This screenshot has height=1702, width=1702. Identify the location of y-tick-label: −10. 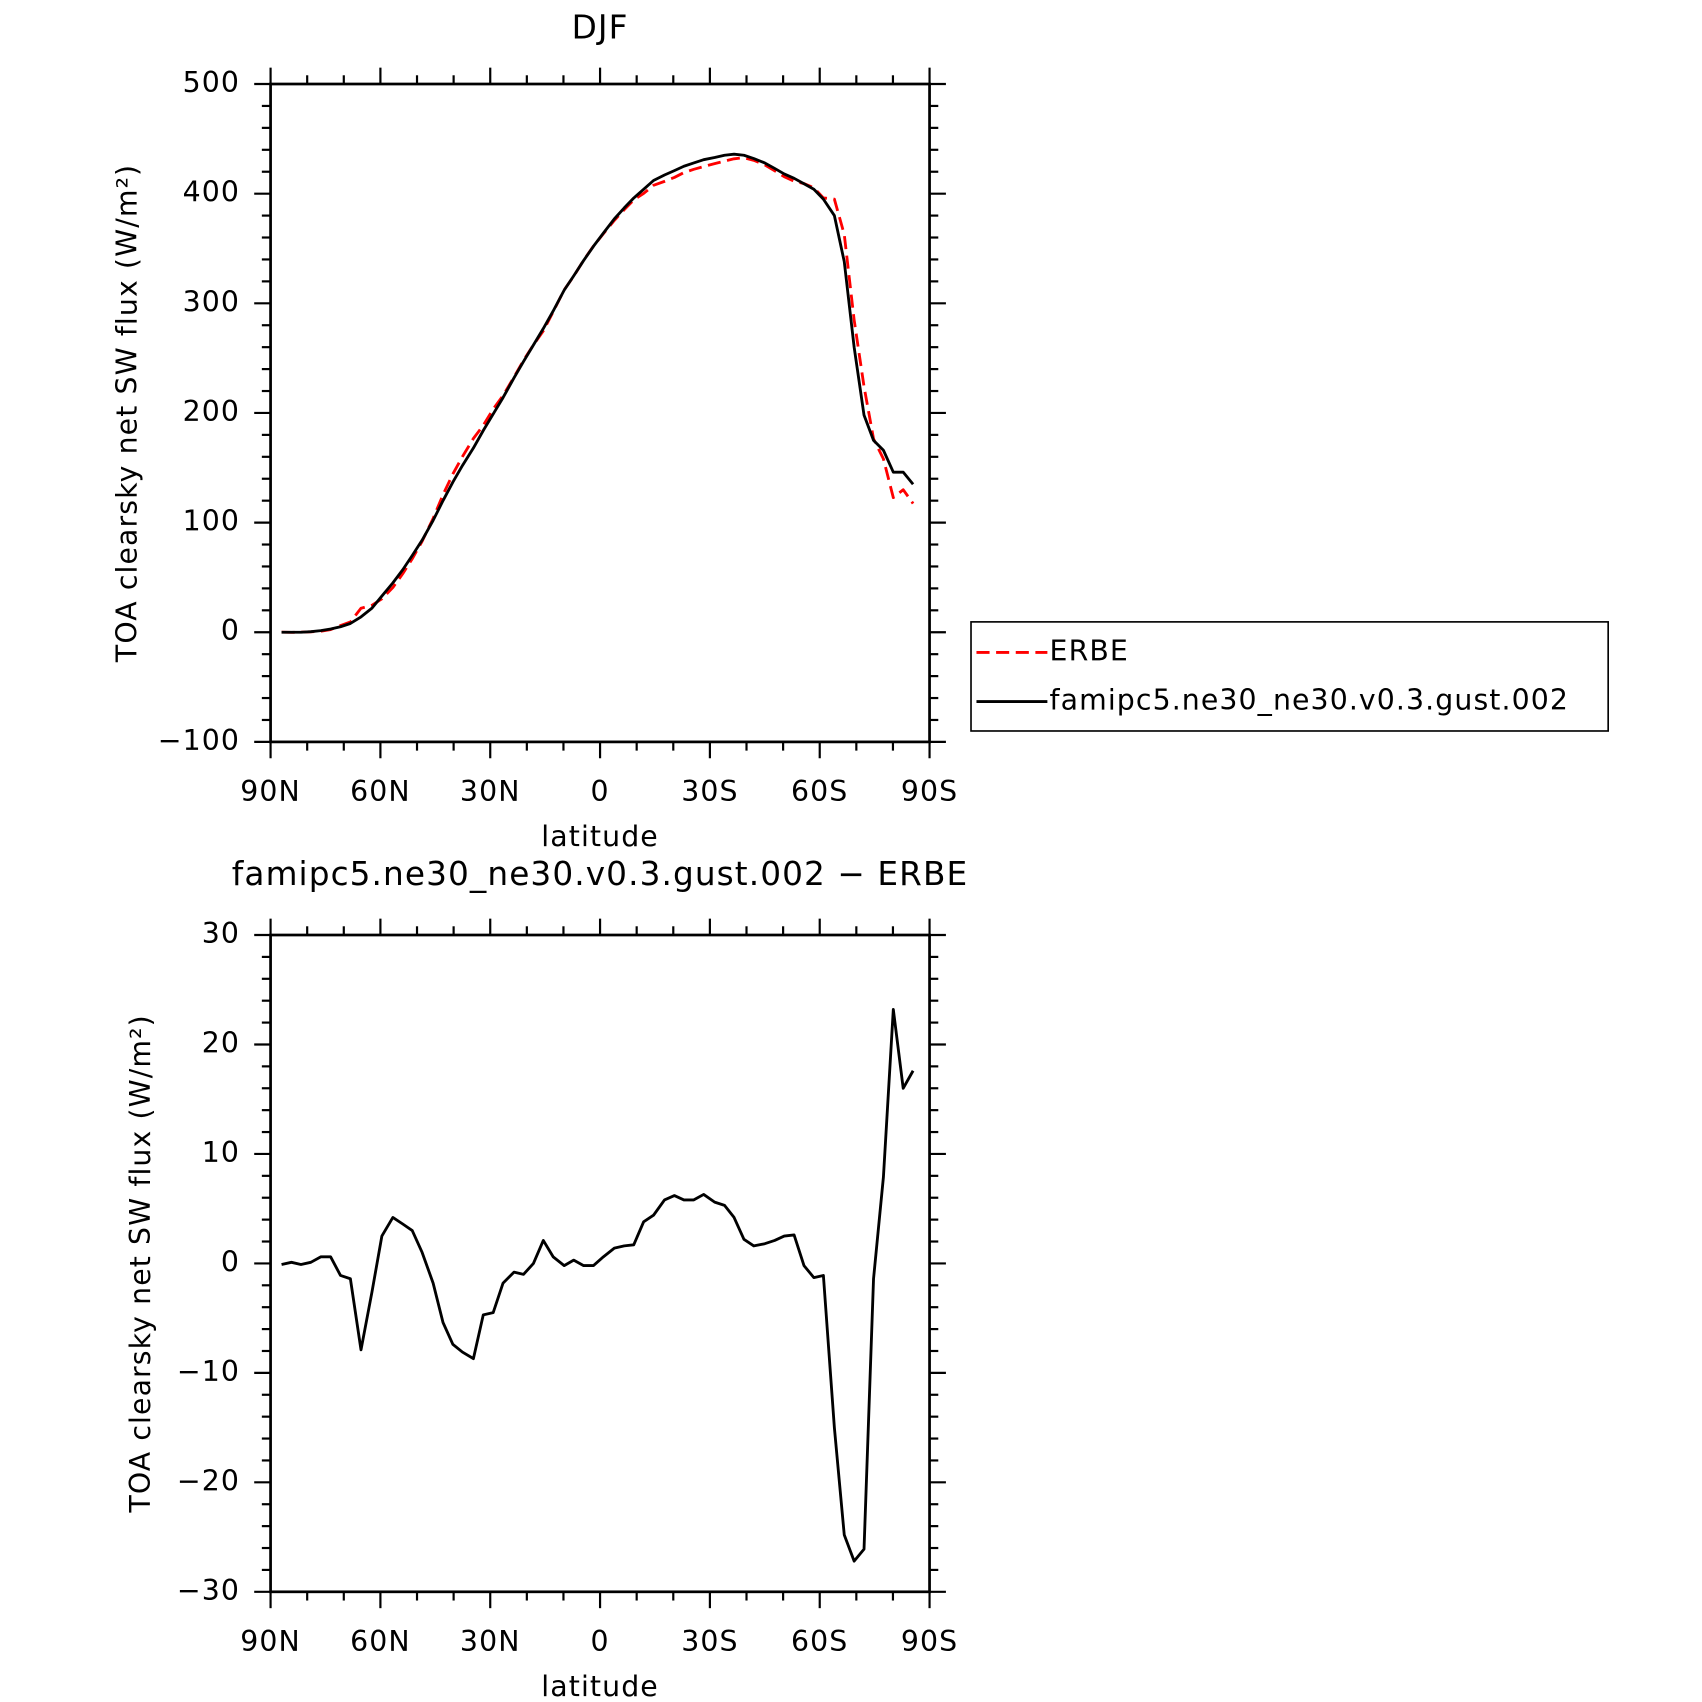
(208, 1371).